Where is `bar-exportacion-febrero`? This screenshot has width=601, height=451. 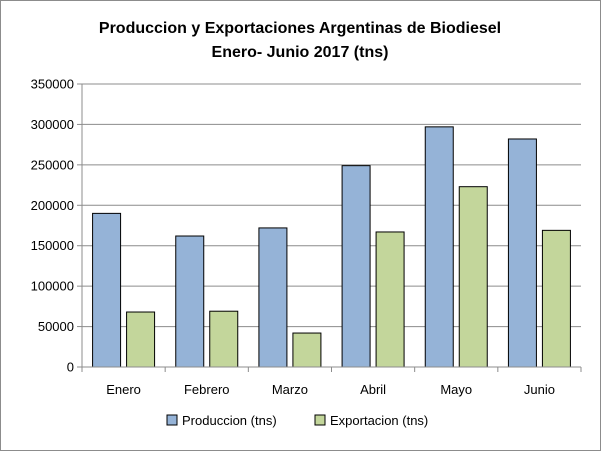
bar-exportacion-febrero is located at coordinates (224, 339).